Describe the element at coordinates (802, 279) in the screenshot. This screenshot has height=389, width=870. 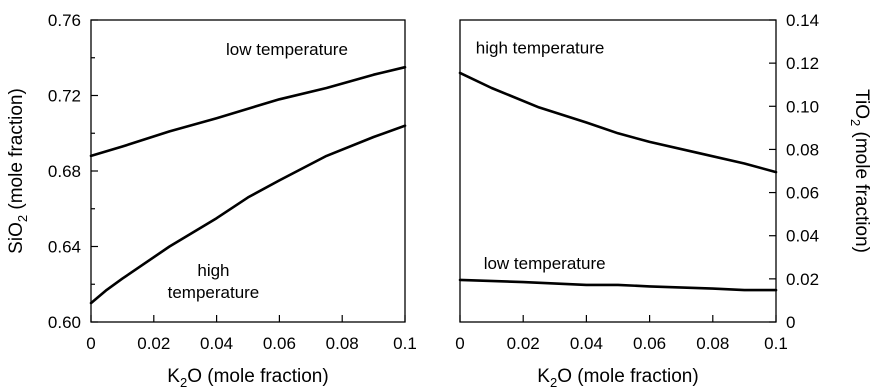
I see `y-tick-label: 0.02` at that location.